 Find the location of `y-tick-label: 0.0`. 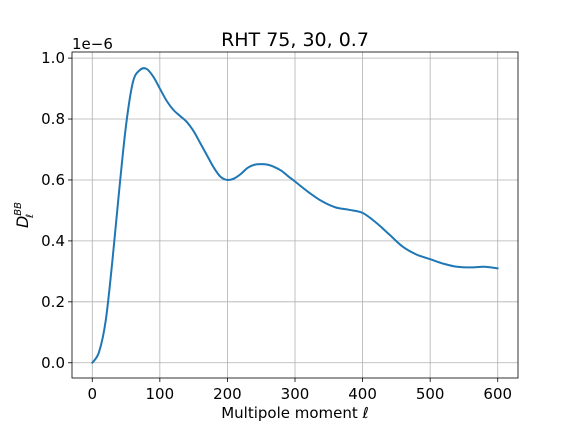

y-tick-label: 0.0 is located at coordinates (53, 363).